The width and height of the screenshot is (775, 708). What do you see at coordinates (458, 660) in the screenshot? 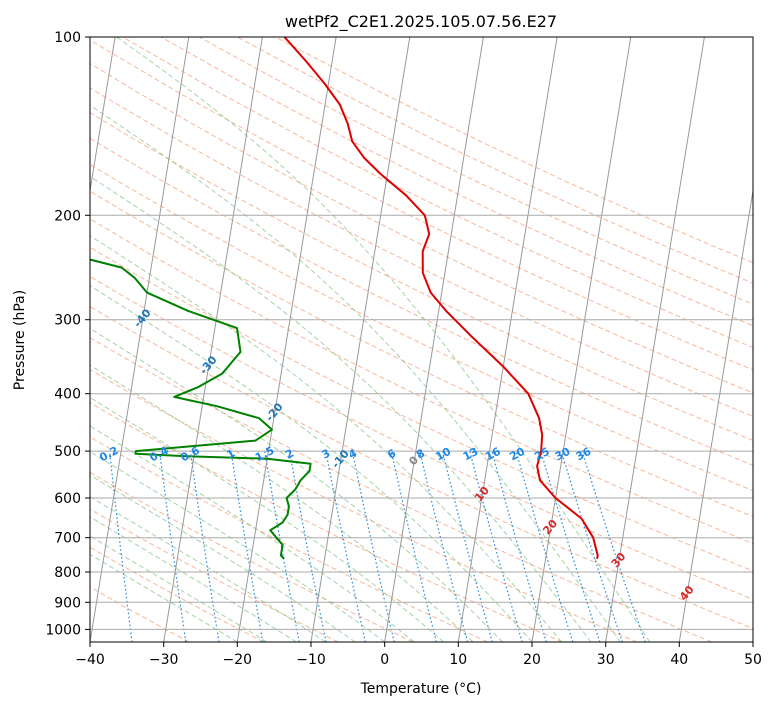
I see `x-tick-label: 10` at bounding box center [458, 660].